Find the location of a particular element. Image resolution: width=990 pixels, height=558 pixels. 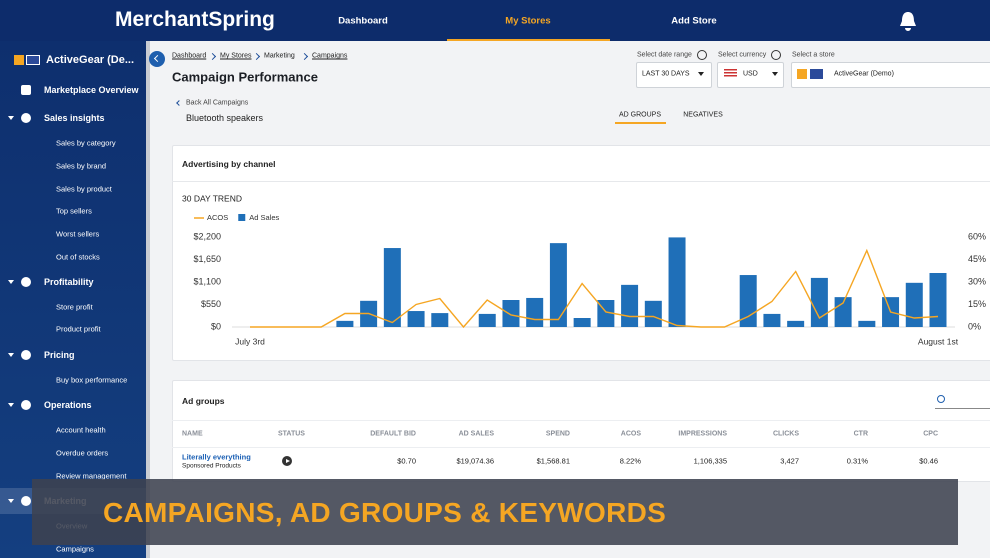

column-header: IMPRESSIONS is located at coordinates (702, 434).